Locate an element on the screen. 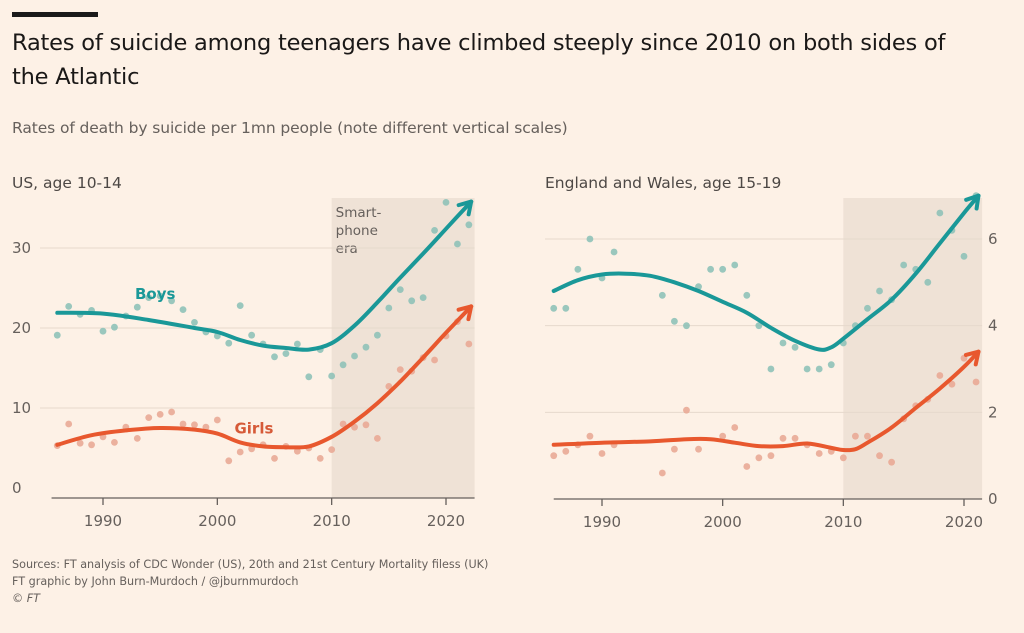 The height and width of the screenshot is (633, 1024). smartphone-era-shade is located at coordinates (913, 348).